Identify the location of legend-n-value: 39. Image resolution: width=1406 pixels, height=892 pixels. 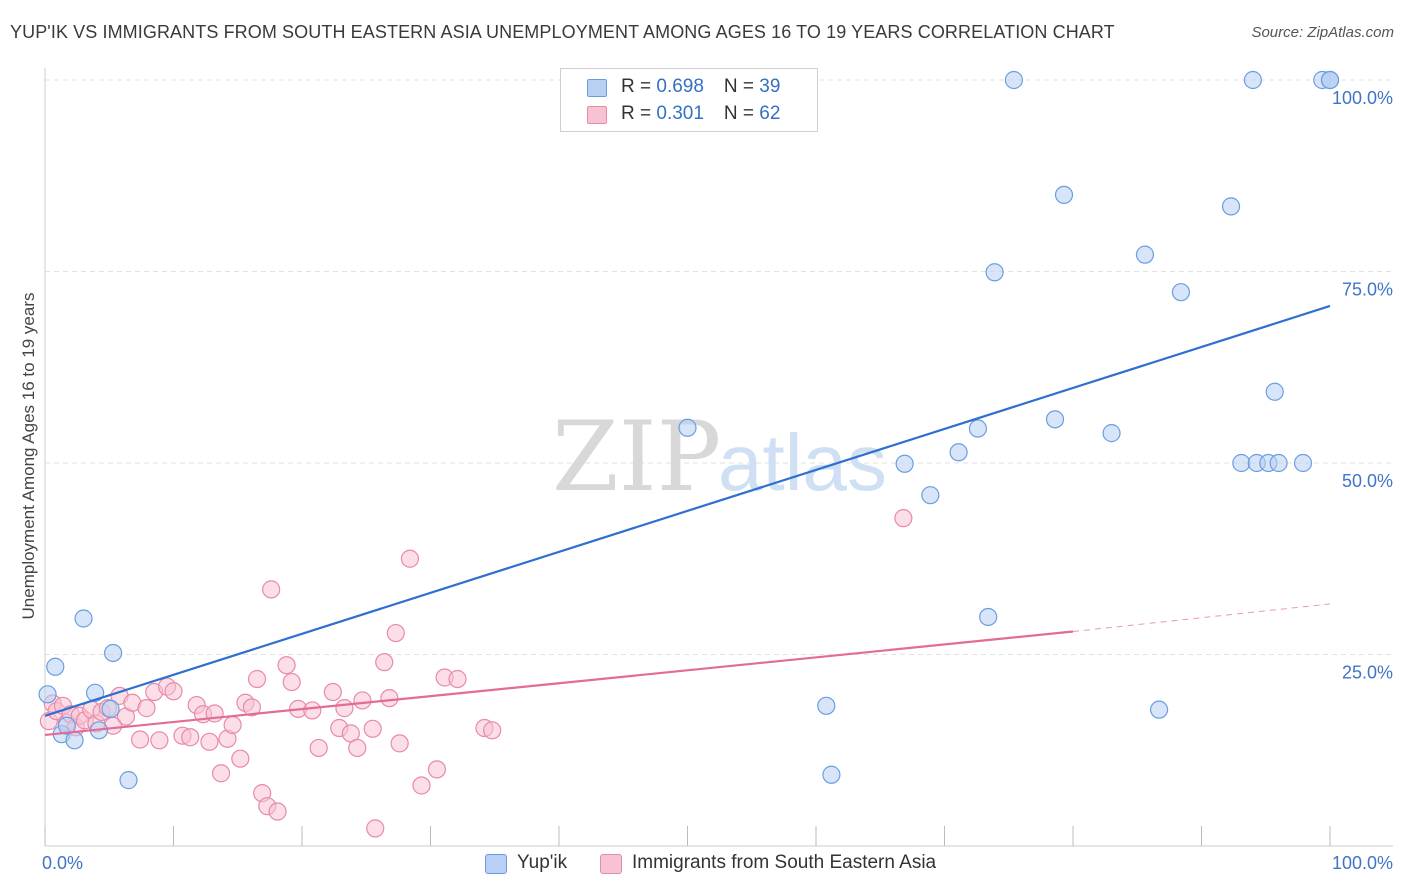
(770, 86).